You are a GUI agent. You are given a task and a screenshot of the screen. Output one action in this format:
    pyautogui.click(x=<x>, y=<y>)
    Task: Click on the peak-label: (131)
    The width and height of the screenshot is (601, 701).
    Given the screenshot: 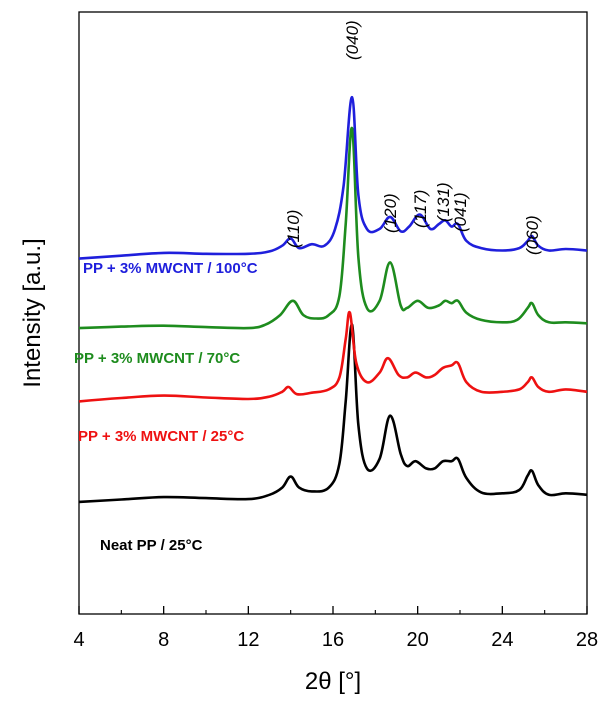 What is the action you would take?
    pyautogui.click(x=443, y=202)
    